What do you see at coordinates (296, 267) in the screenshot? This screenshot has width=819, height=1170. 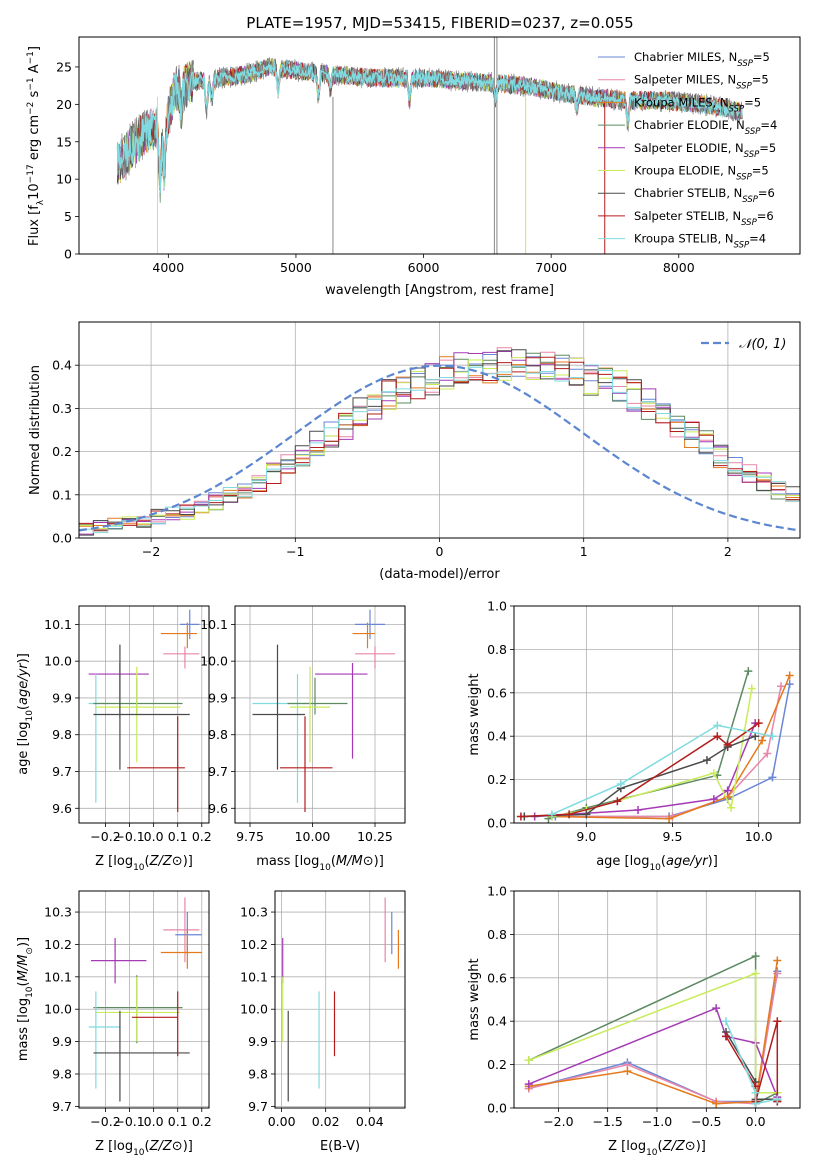 I see `spectrum-xtick-label: 5000` at bounding box center [296, 267].